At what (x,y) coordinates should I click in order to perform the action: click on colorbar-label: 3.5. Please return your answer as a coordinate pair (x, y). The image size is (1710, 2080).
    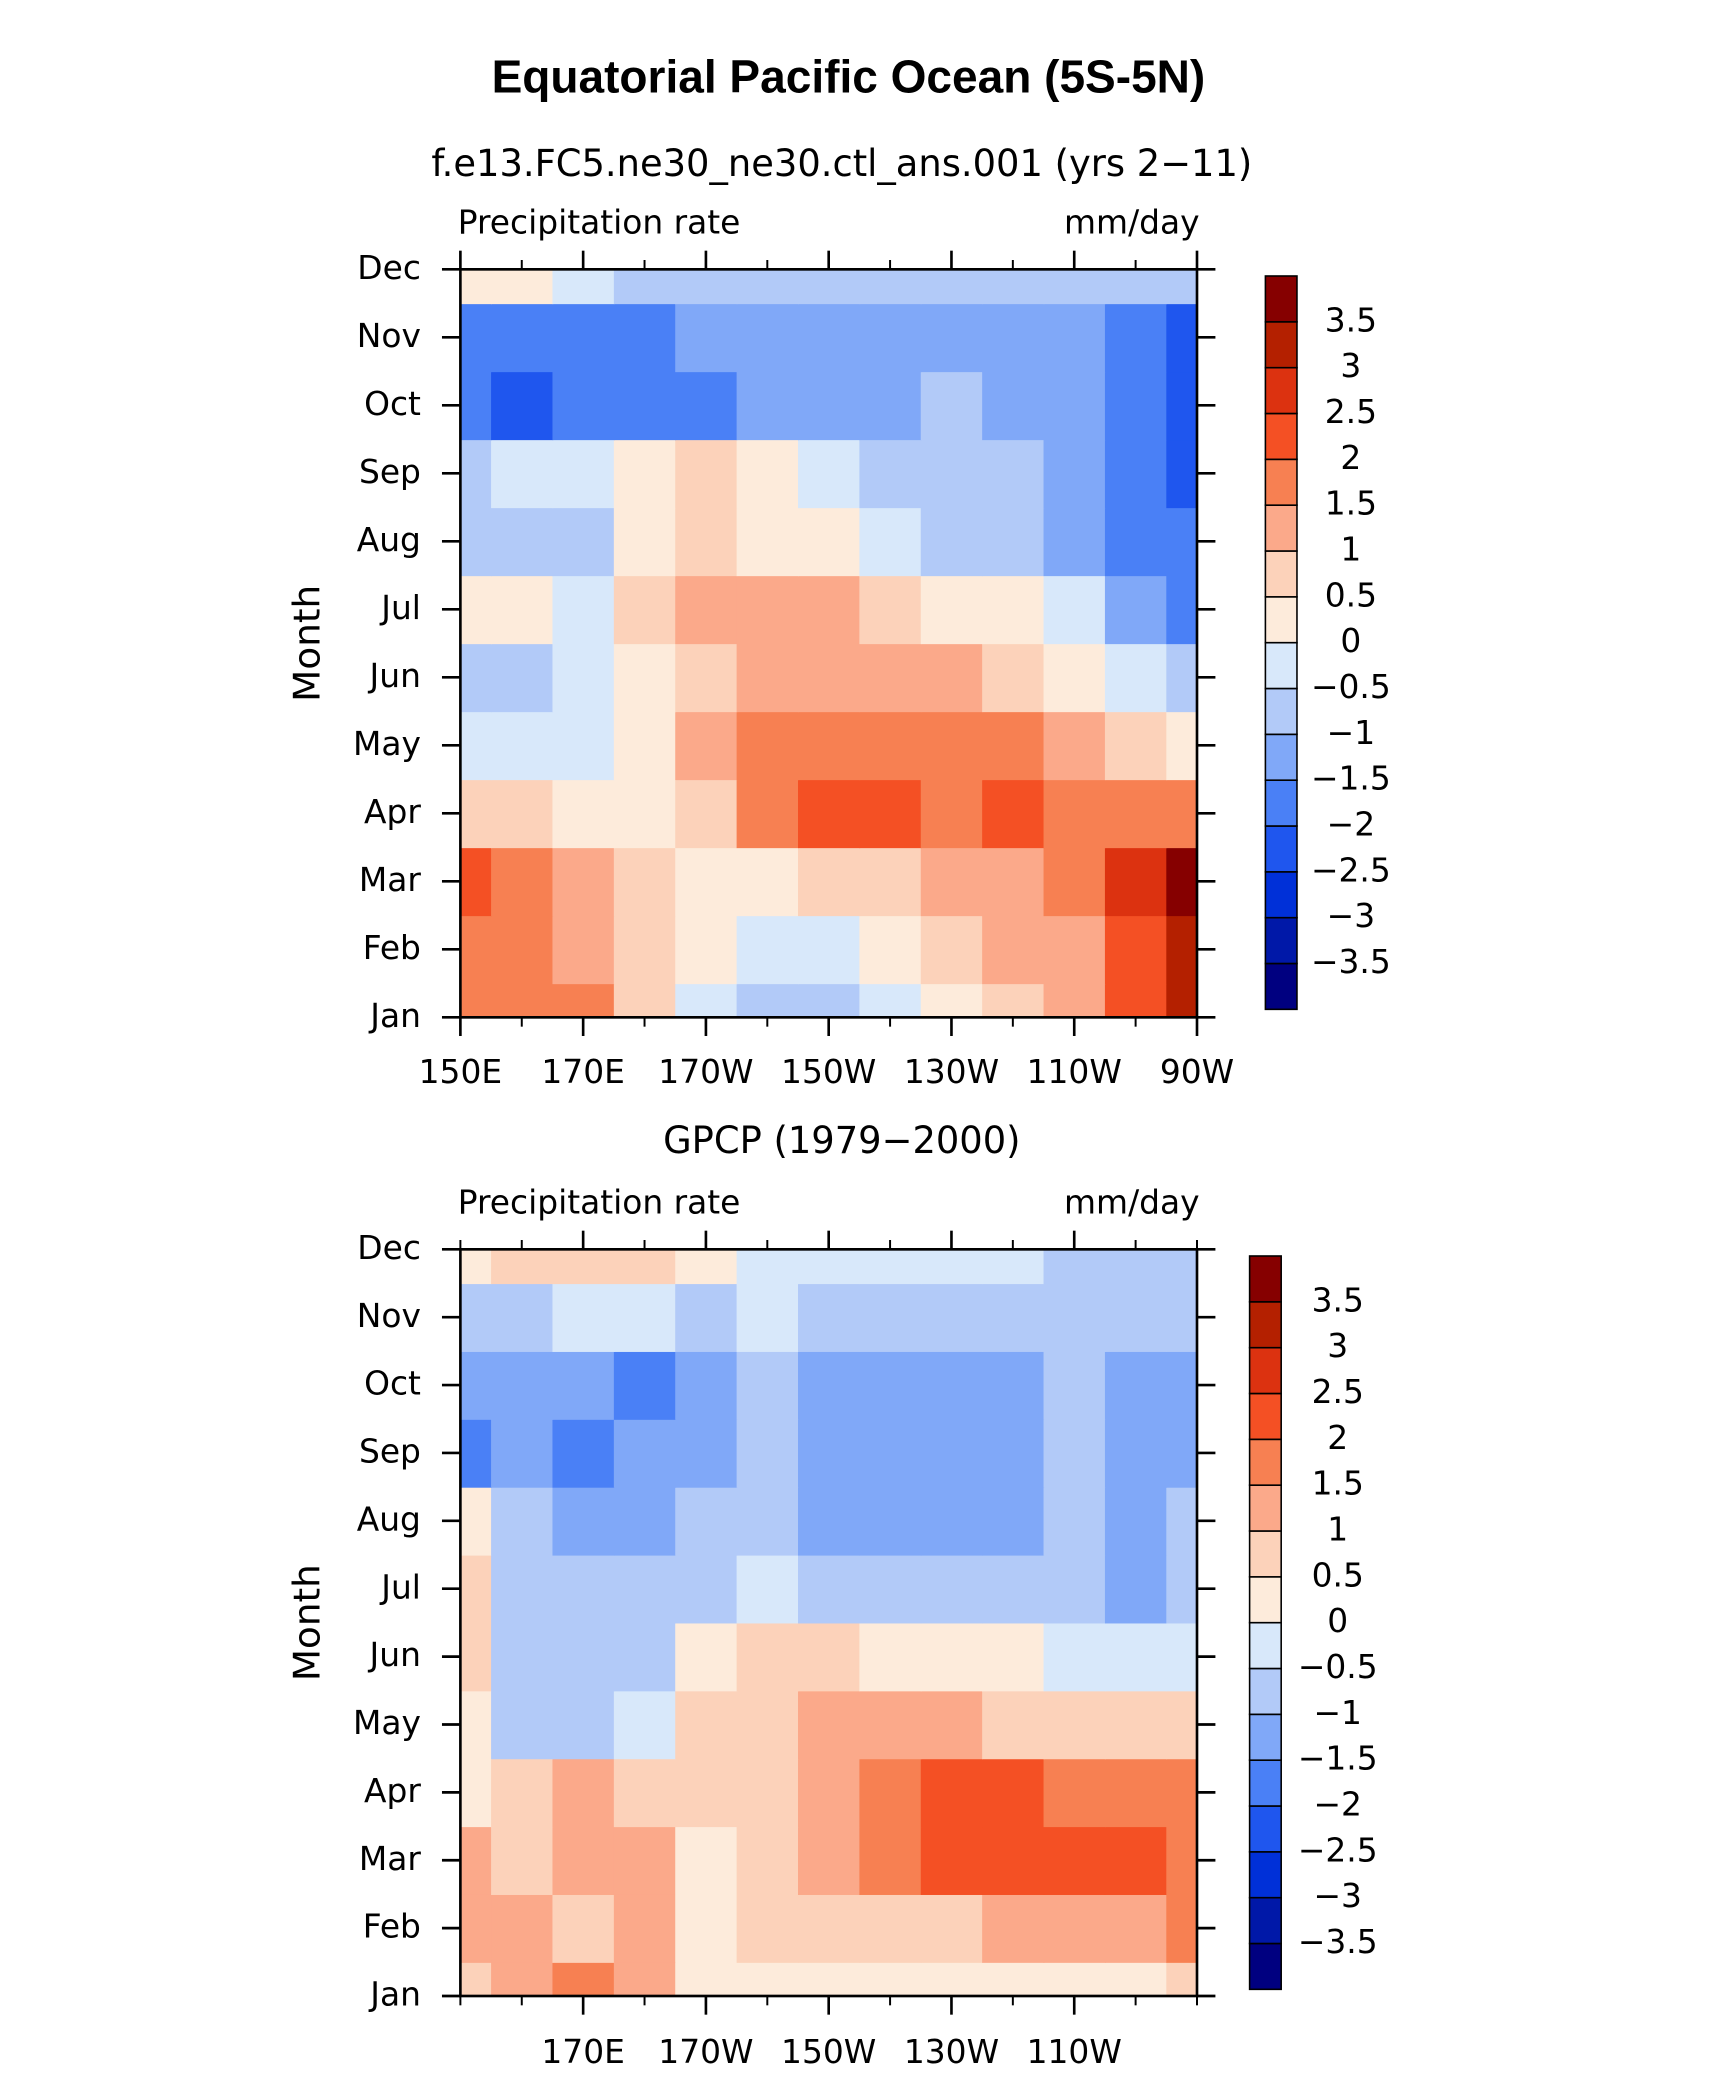
    Looking at the image, I should click on (1338, 1299).